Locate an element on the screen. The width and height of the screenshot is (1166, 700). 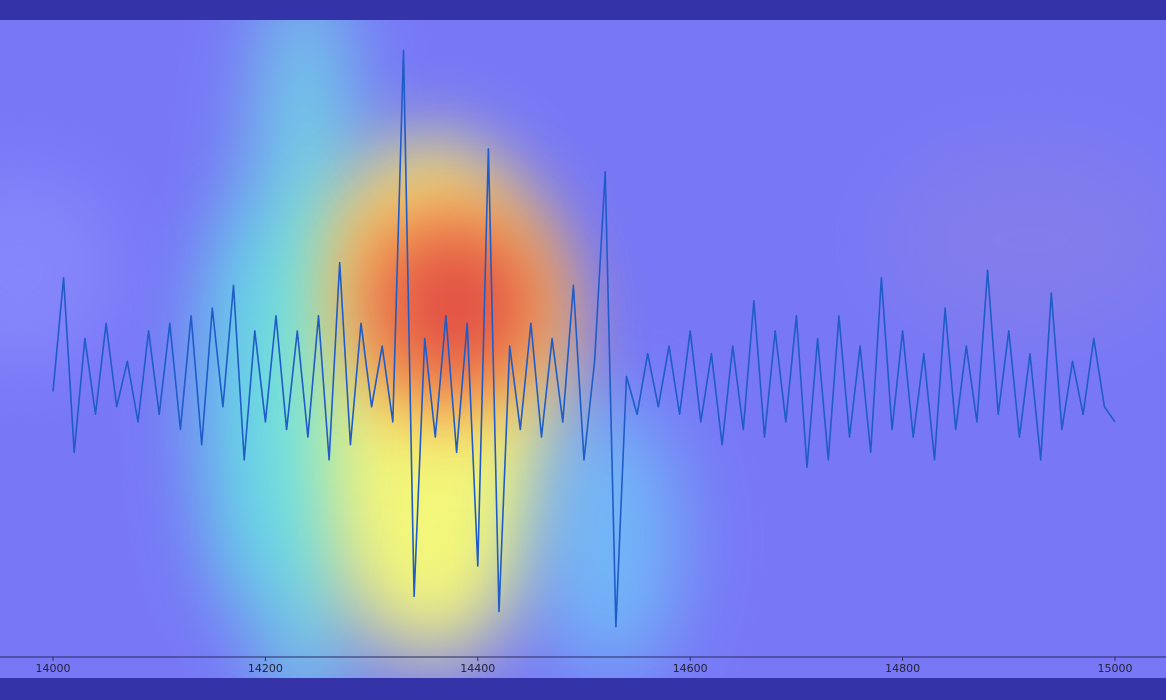
x-tick-label: 14200 is located at coordinates (265, 668).